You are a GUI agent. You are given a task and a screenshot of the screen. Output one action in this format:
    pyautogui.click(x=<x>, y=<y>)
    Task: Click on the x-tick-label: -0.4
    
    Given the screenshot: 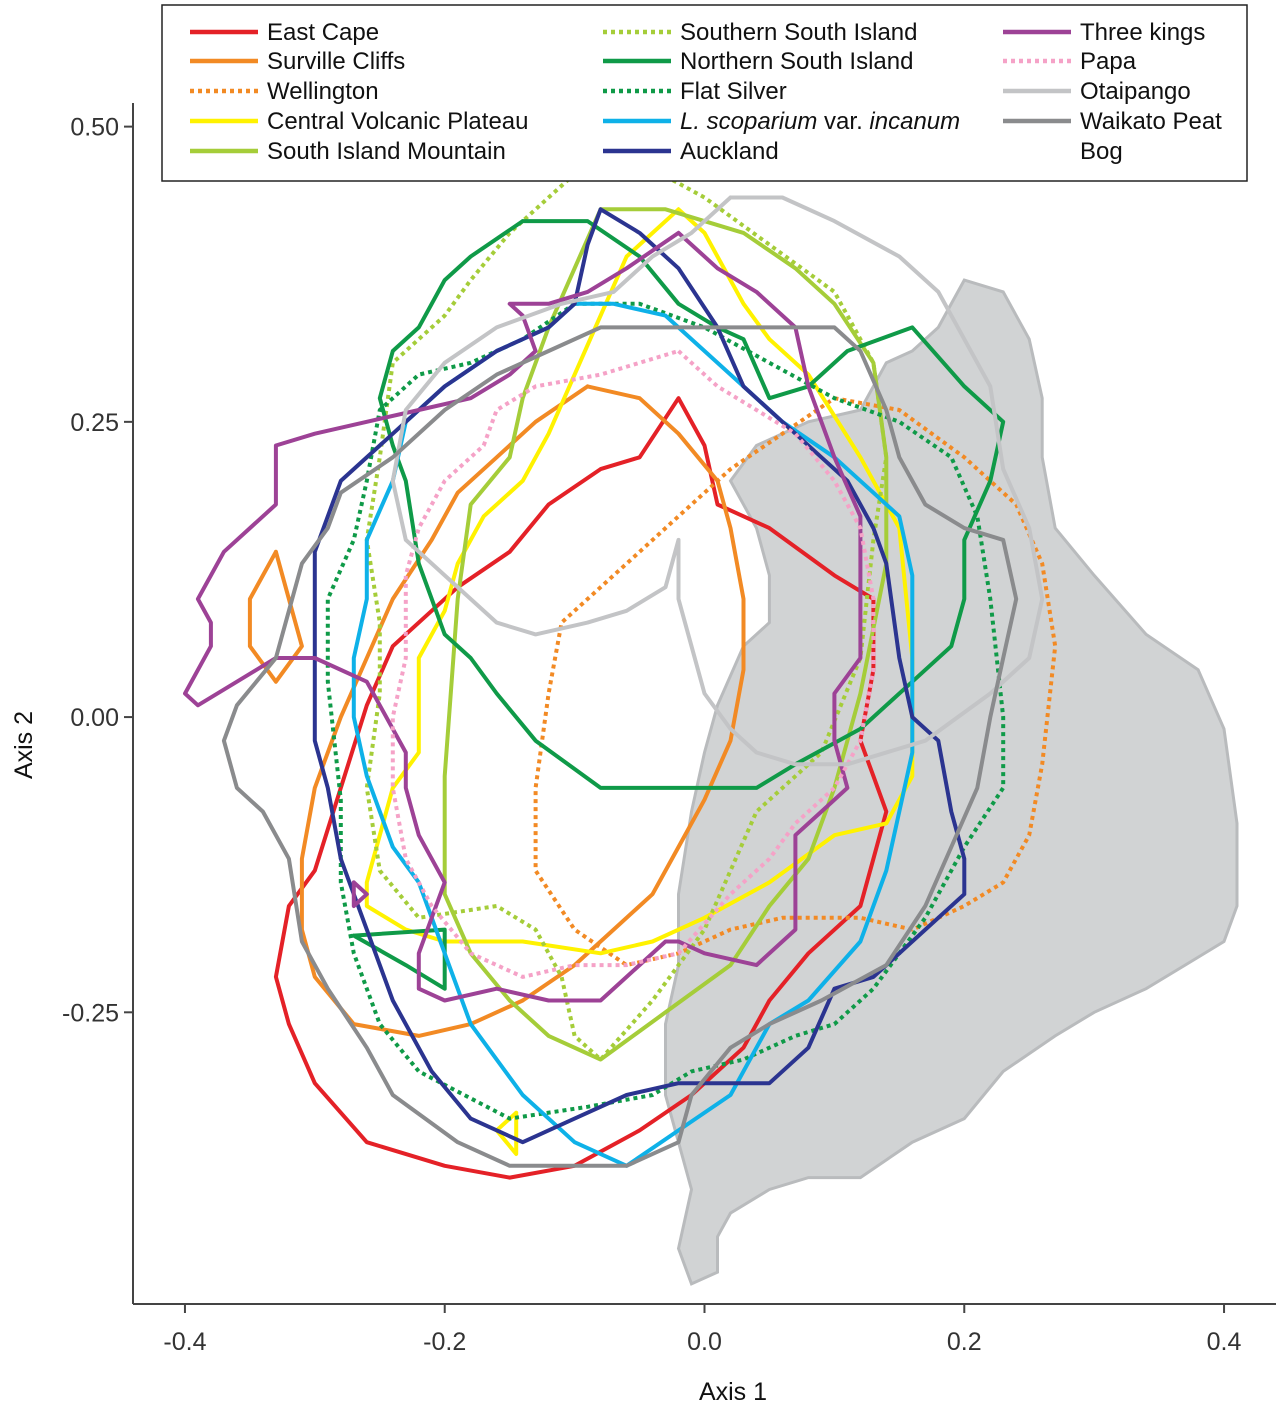 What is the action you would take?
    pyautogui.click(x=184, y=1342)
    